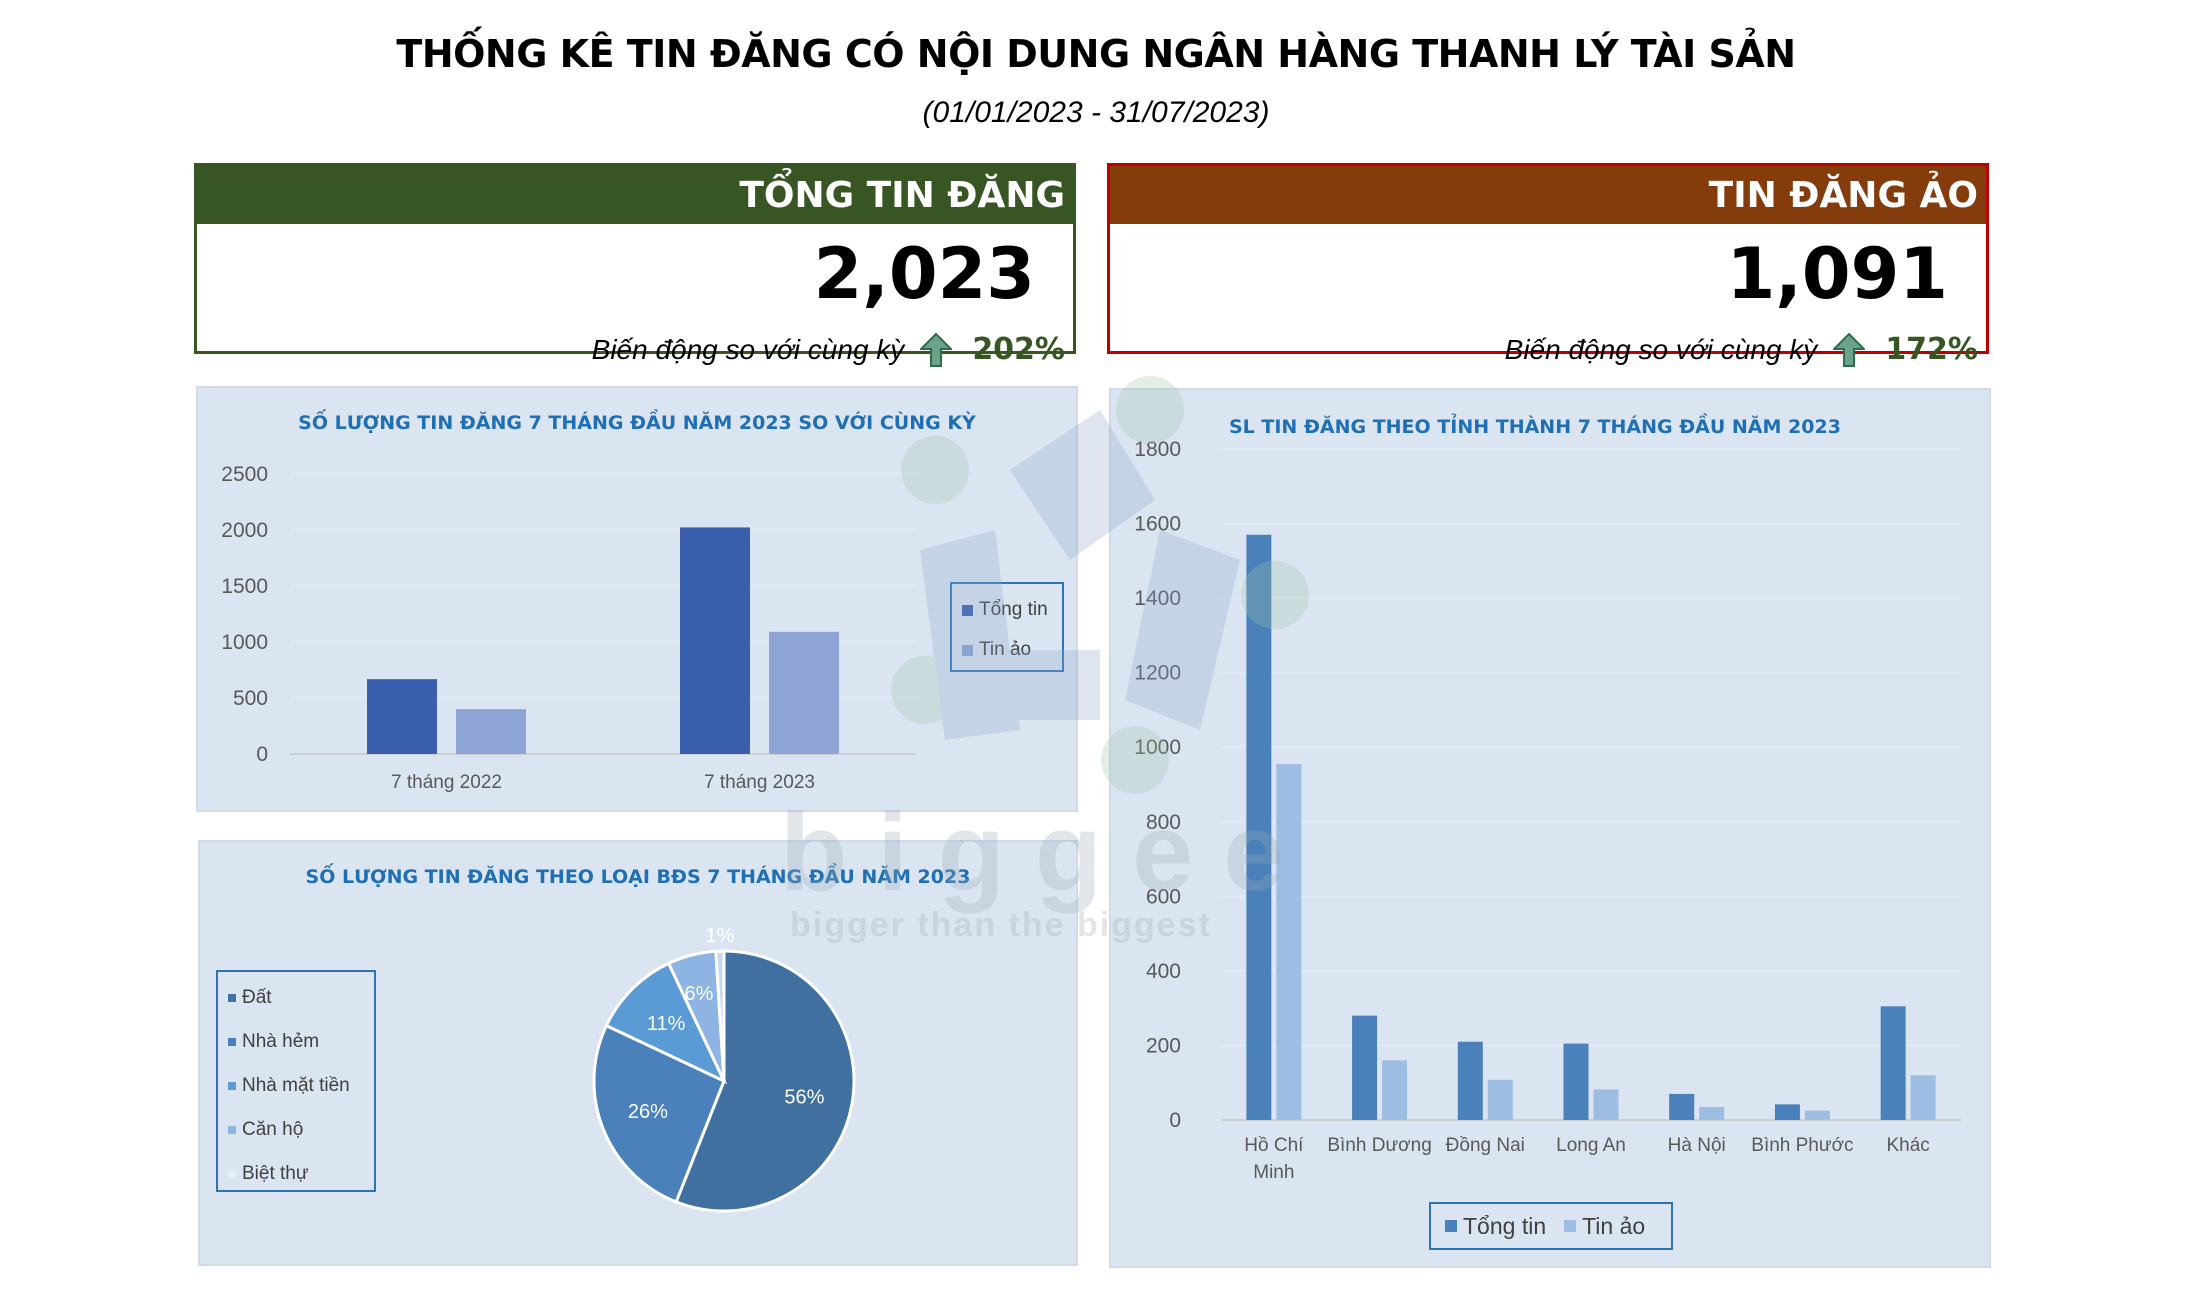  Describe the element at coordinates (257, 997) in the screenshot. I see `legend-label: Đất` at that location.